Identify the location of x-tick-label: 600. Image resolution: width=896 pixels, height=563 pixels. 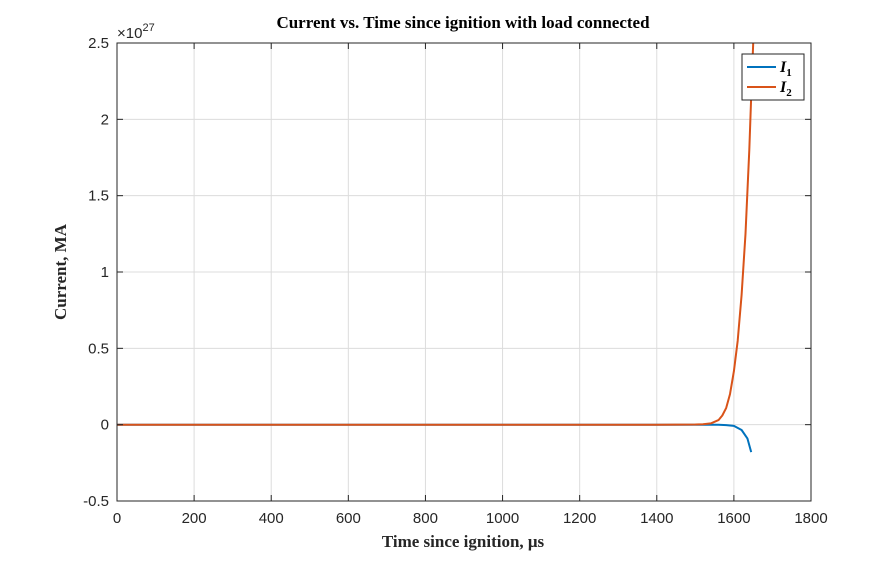
(348, 518).